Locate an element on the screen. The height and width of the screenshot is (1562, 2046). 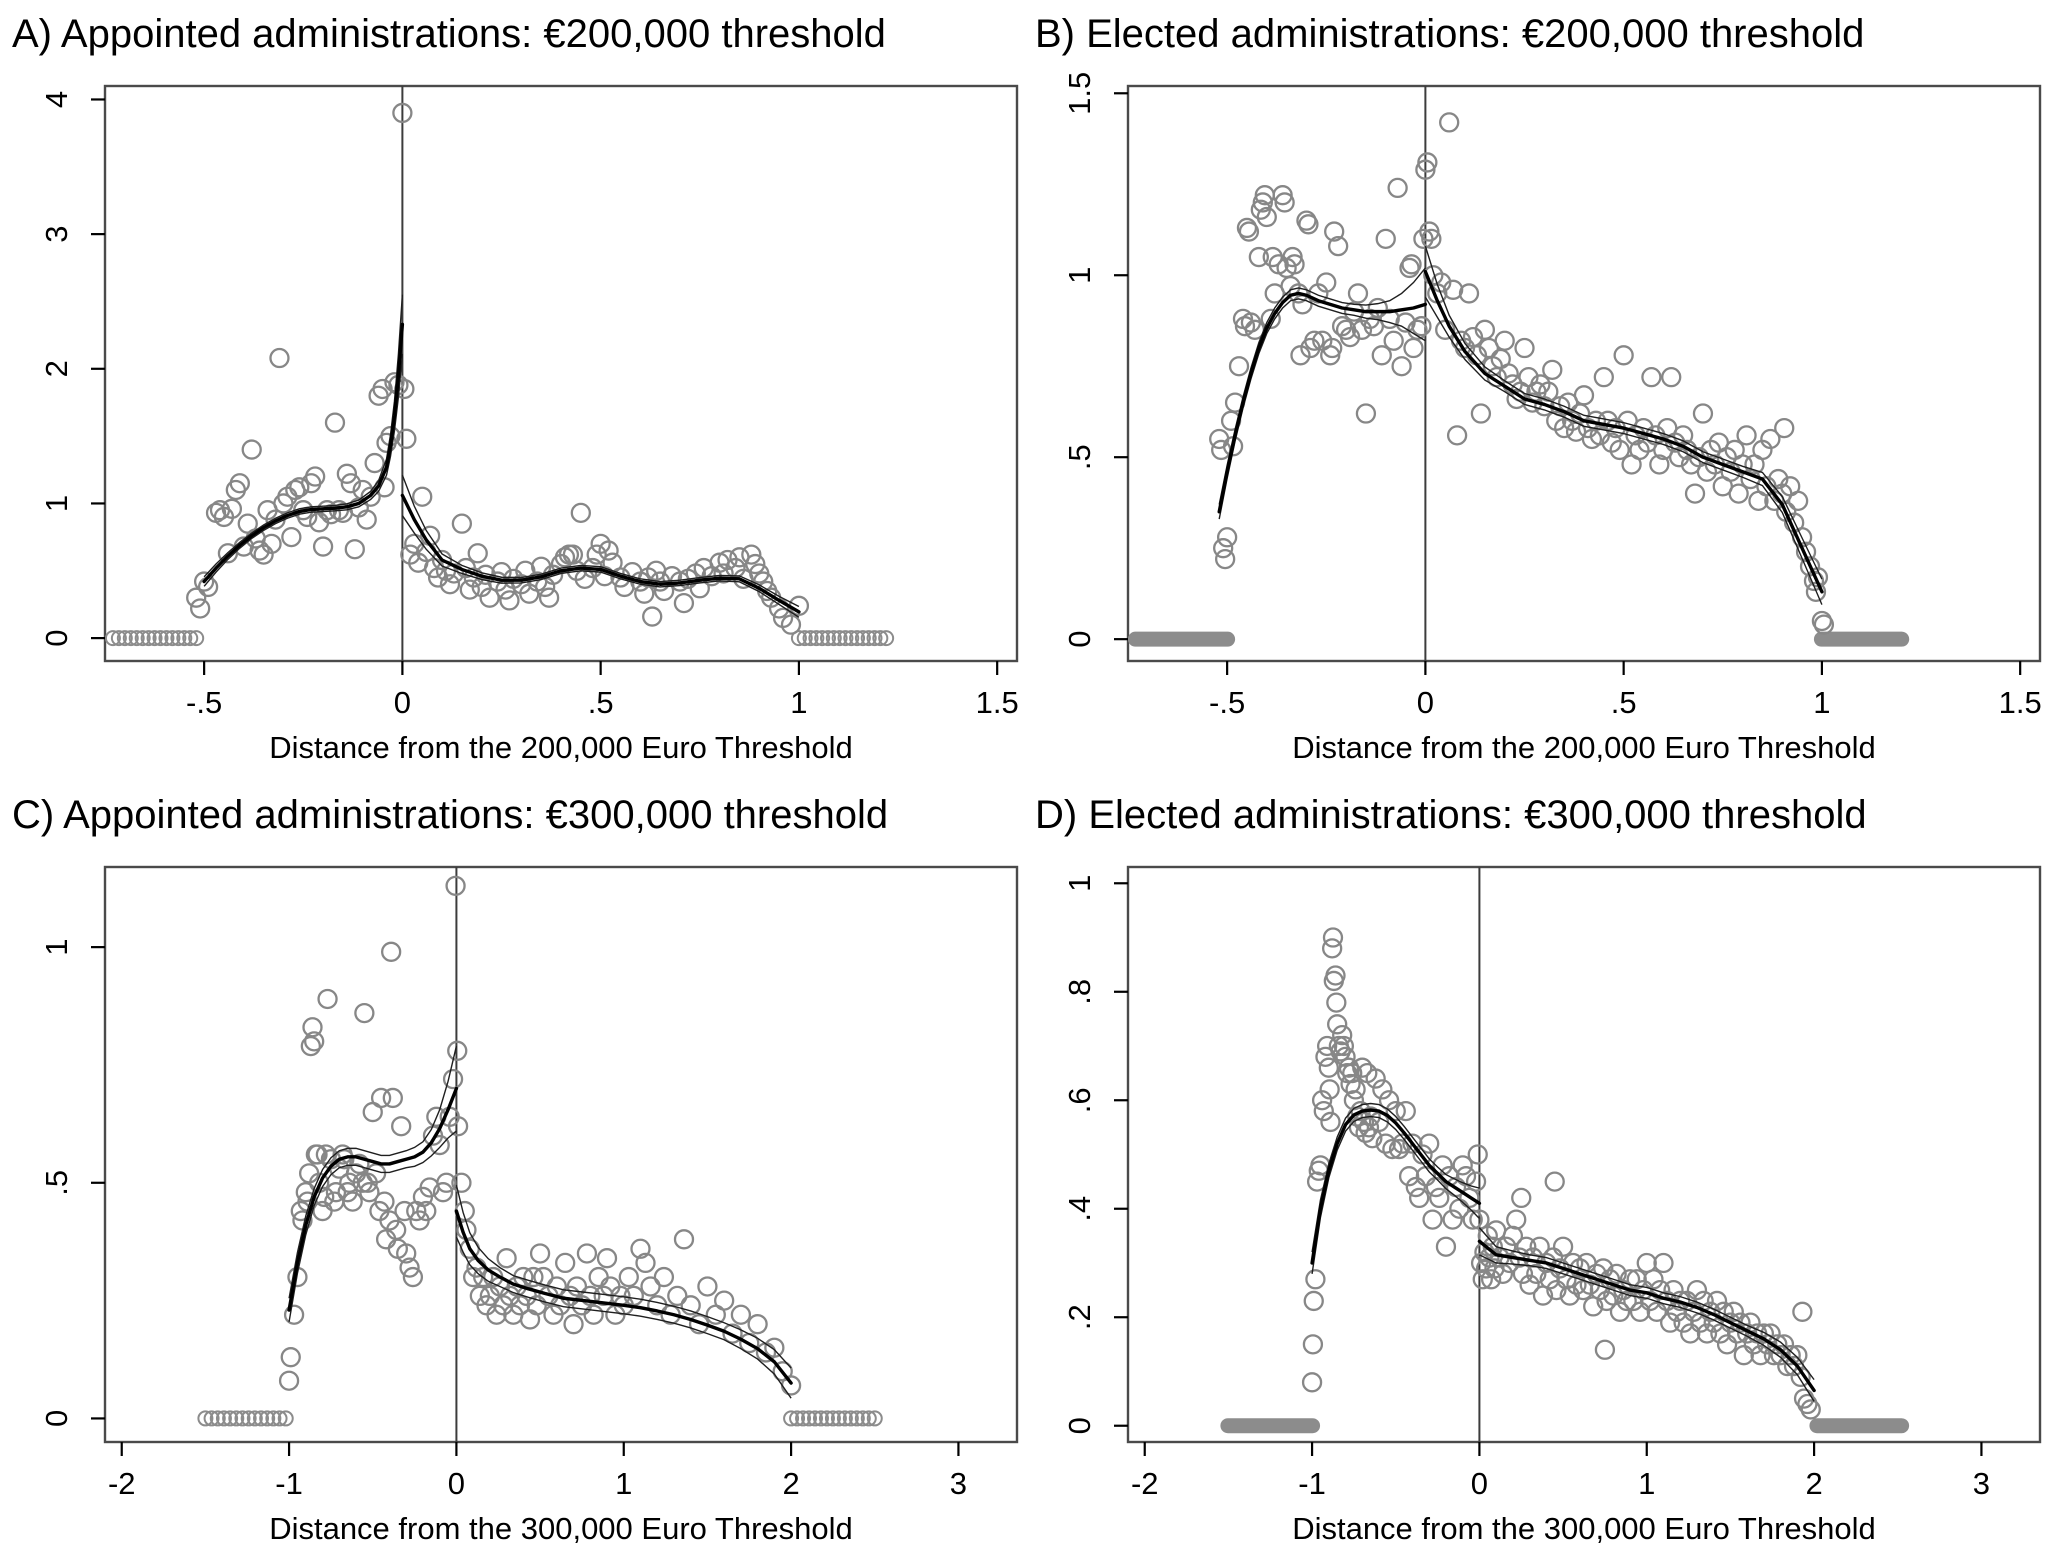
y-tick-label: 0 is located at coordinates (56, 1418).